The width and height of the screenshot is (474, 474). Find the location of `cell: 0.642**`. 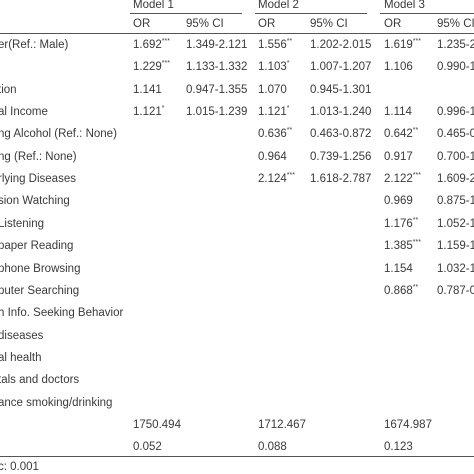

cell: 0.642** is located at coordinates (401, 134).